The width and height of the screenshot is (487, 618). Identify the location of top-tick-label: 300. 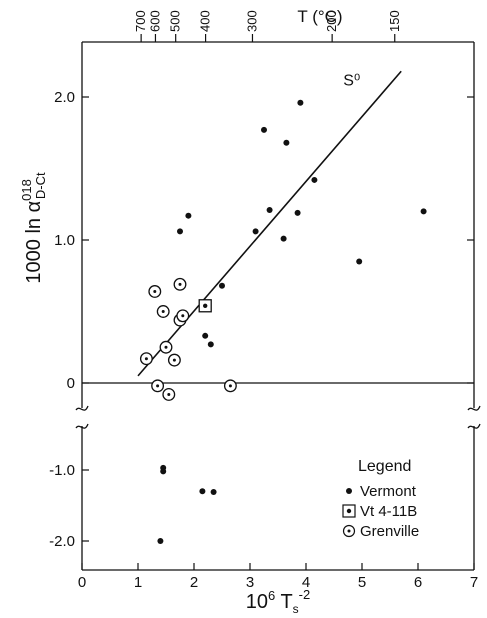
(251, 21).